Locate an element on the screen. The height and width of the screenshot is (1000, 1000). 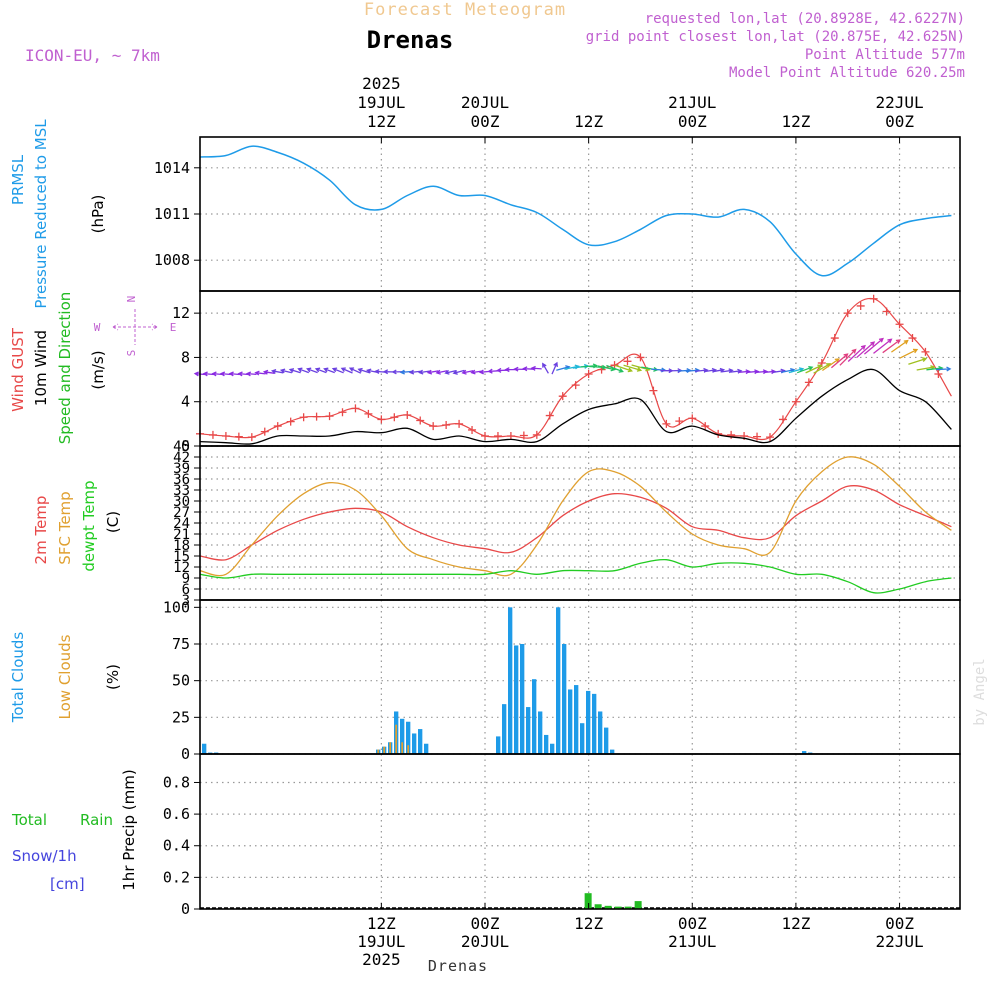
top-time-label: 12Z is located at coordinates (588, 121).